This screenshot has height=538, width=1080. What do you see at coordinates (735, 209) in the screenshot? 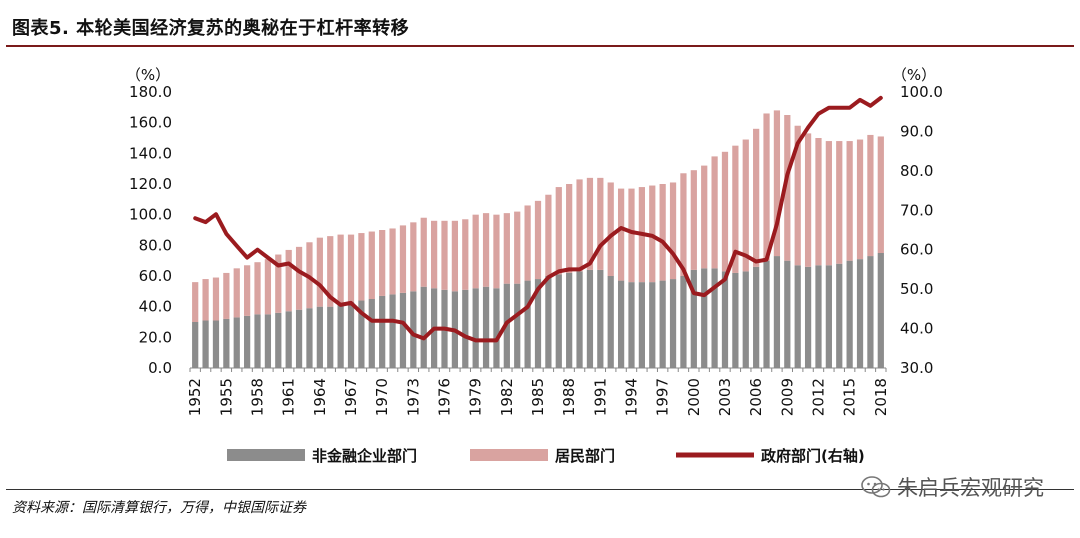
I see `bar-household-2004` at bounding box center [735, 209].